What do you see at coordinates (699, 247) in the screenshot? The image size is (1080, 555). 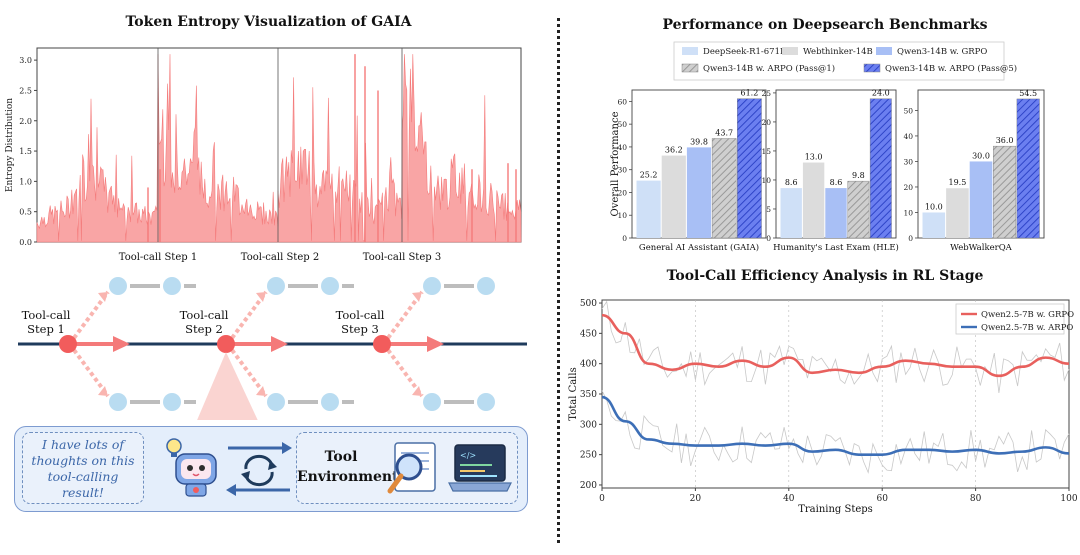 I see `benchmark-xlabel: General AI Assistant (GAIA)` at bounding box center [699, 247].